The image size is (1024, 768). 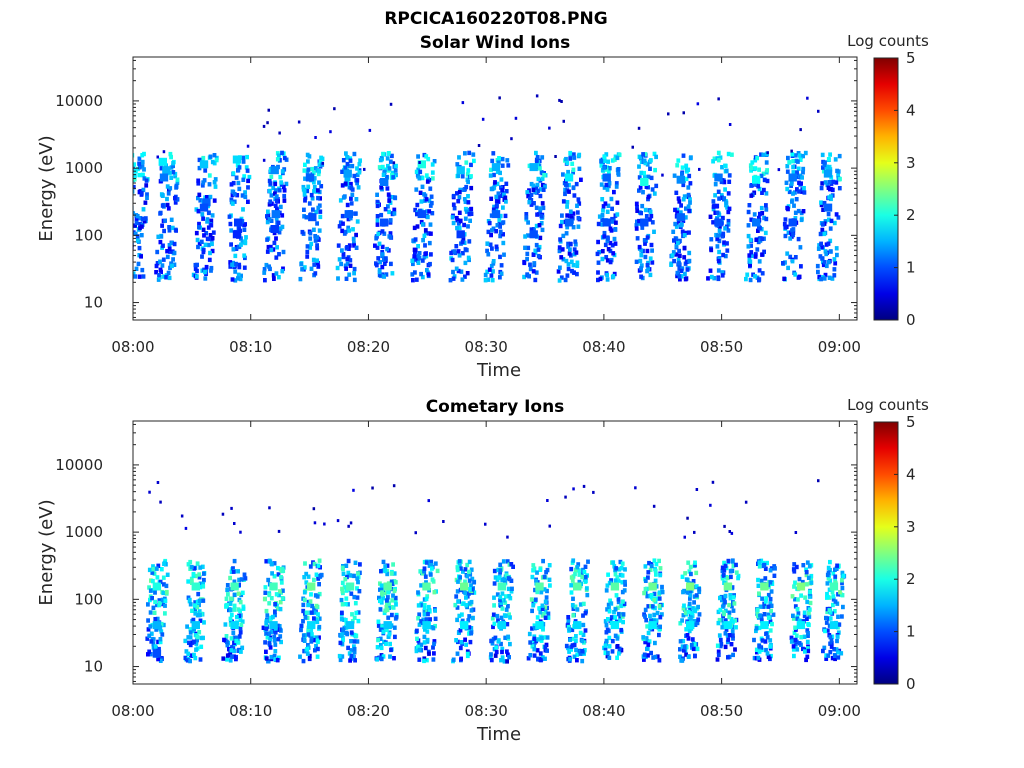 What do you see at coordinates (911, 632) in the screenshot?
I see `colorbar-tick-label: 1` at bounding box center [911, 632].